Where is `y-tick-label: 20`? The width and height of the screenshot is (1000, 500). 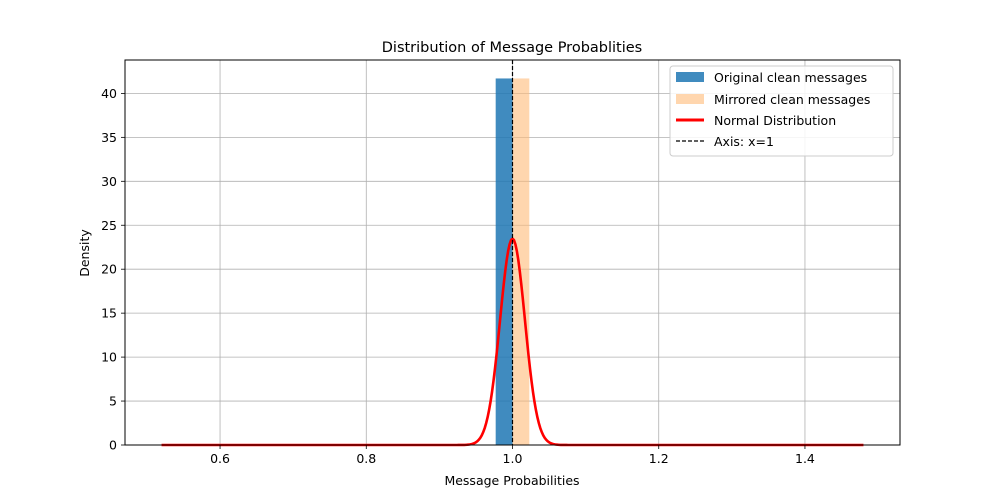 y-tick-label: 20 is located at coordinates (109, 269).